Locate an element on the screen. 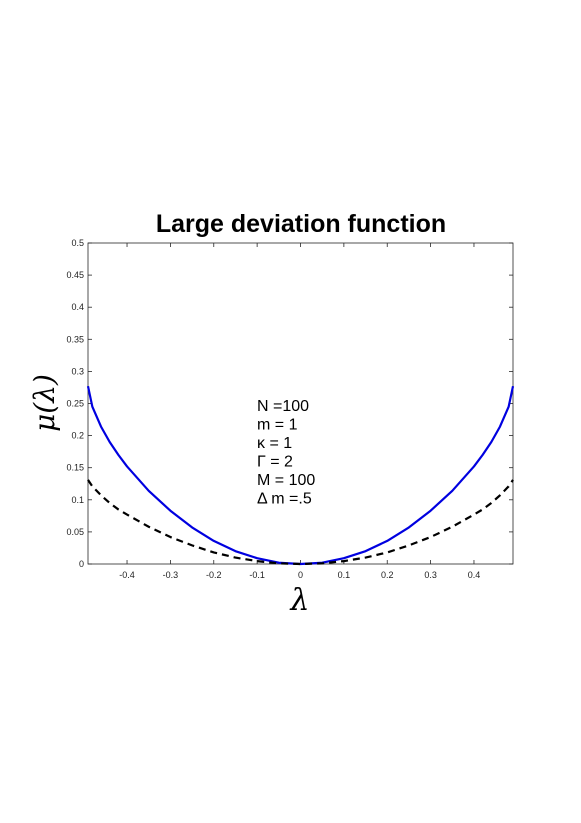 Image resolution: width=581 pixels, height=823 pixels. chart-title: Large deviation function is located at coordinates (301, 224).